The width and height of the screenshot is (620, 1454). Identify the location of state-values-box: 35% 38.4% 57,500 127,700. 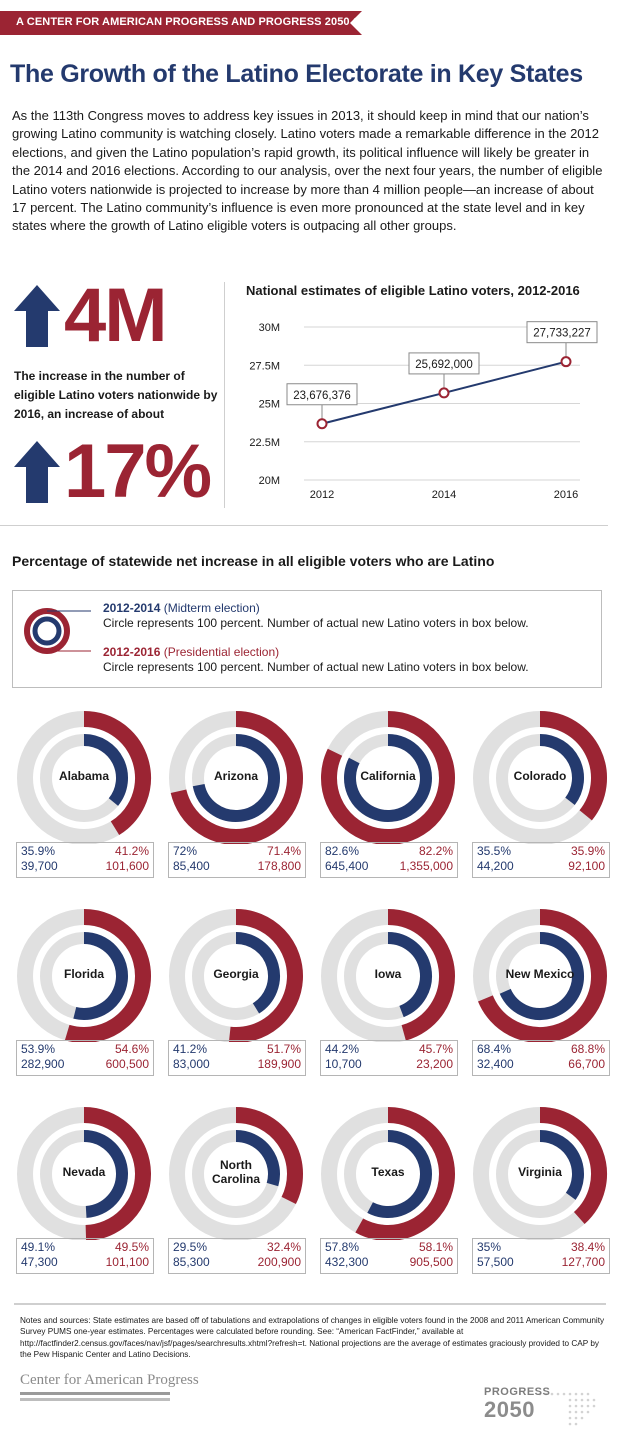
(541, 1256).